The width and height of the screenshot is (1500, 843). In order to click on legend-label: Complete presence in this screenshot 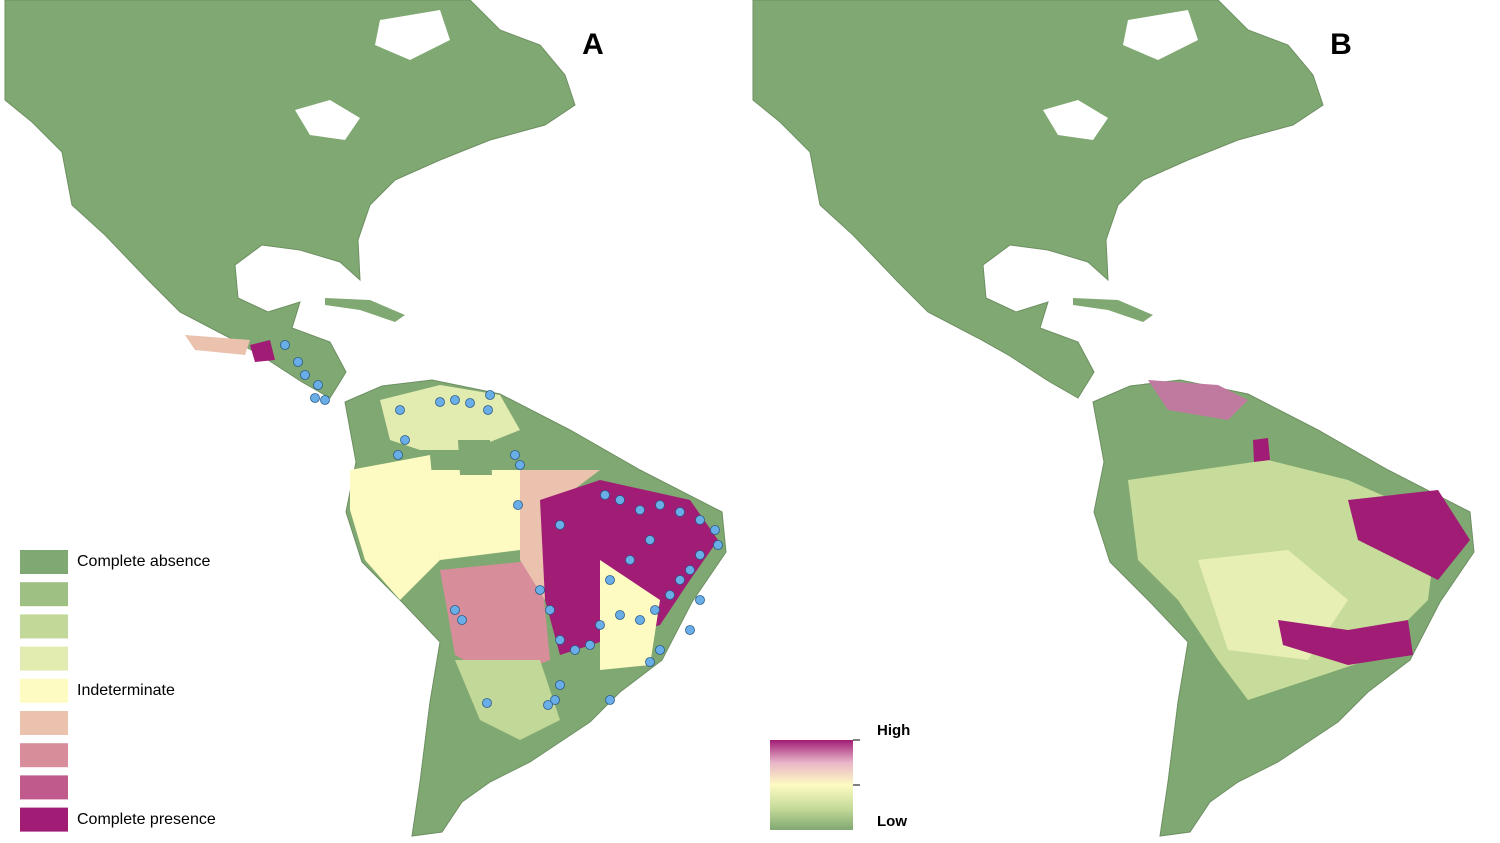, I will do `click(146, 819)`.